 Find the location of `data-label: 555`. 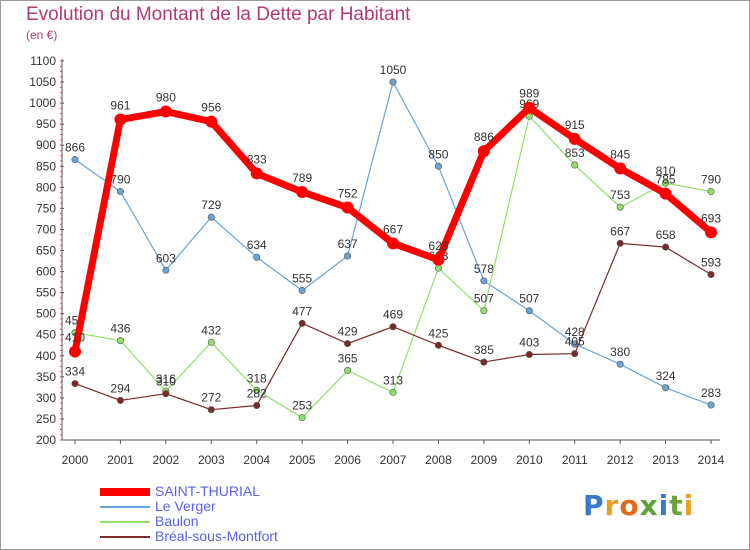

data-label: 555 is located at coordinates (302, 279).